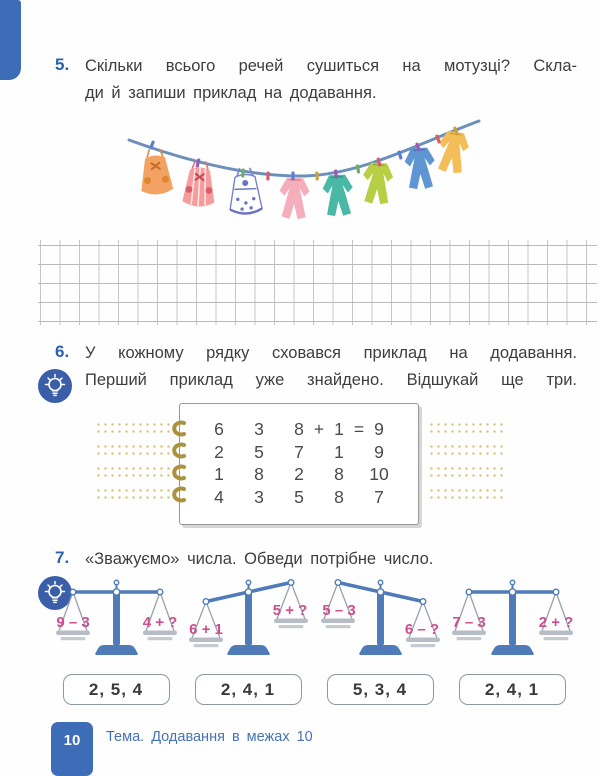 The image size is (600, 776). I want to click on notebook-row-2: 2 5 7 1 9, so click(299, 452).